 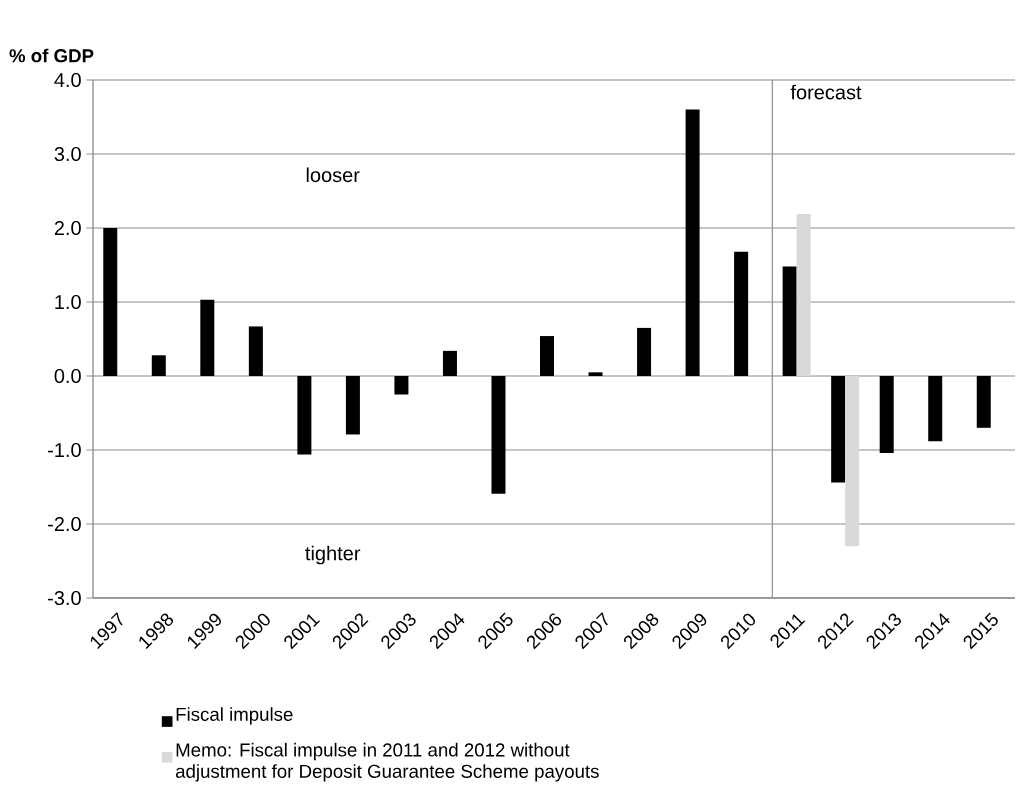 What do you see at coordinates (234, 716) in the screenshot?
I see `legend-label: Fiscal impulse` at bounding box center [234, 716].